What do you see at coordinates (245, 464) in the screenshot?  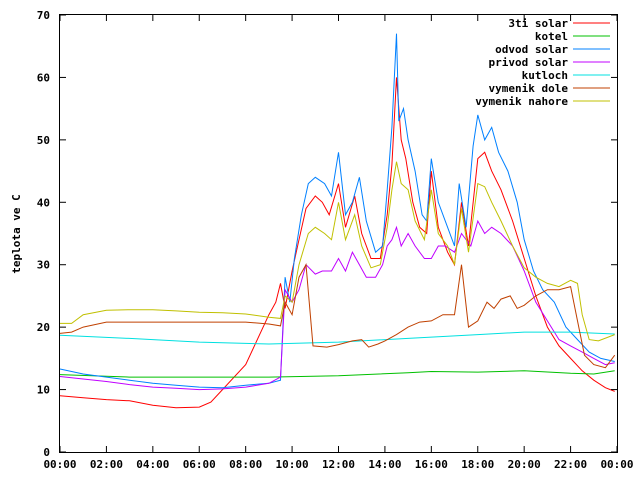 I see `x-tick-label-4: 08:00` at bounding box center [245, 464].